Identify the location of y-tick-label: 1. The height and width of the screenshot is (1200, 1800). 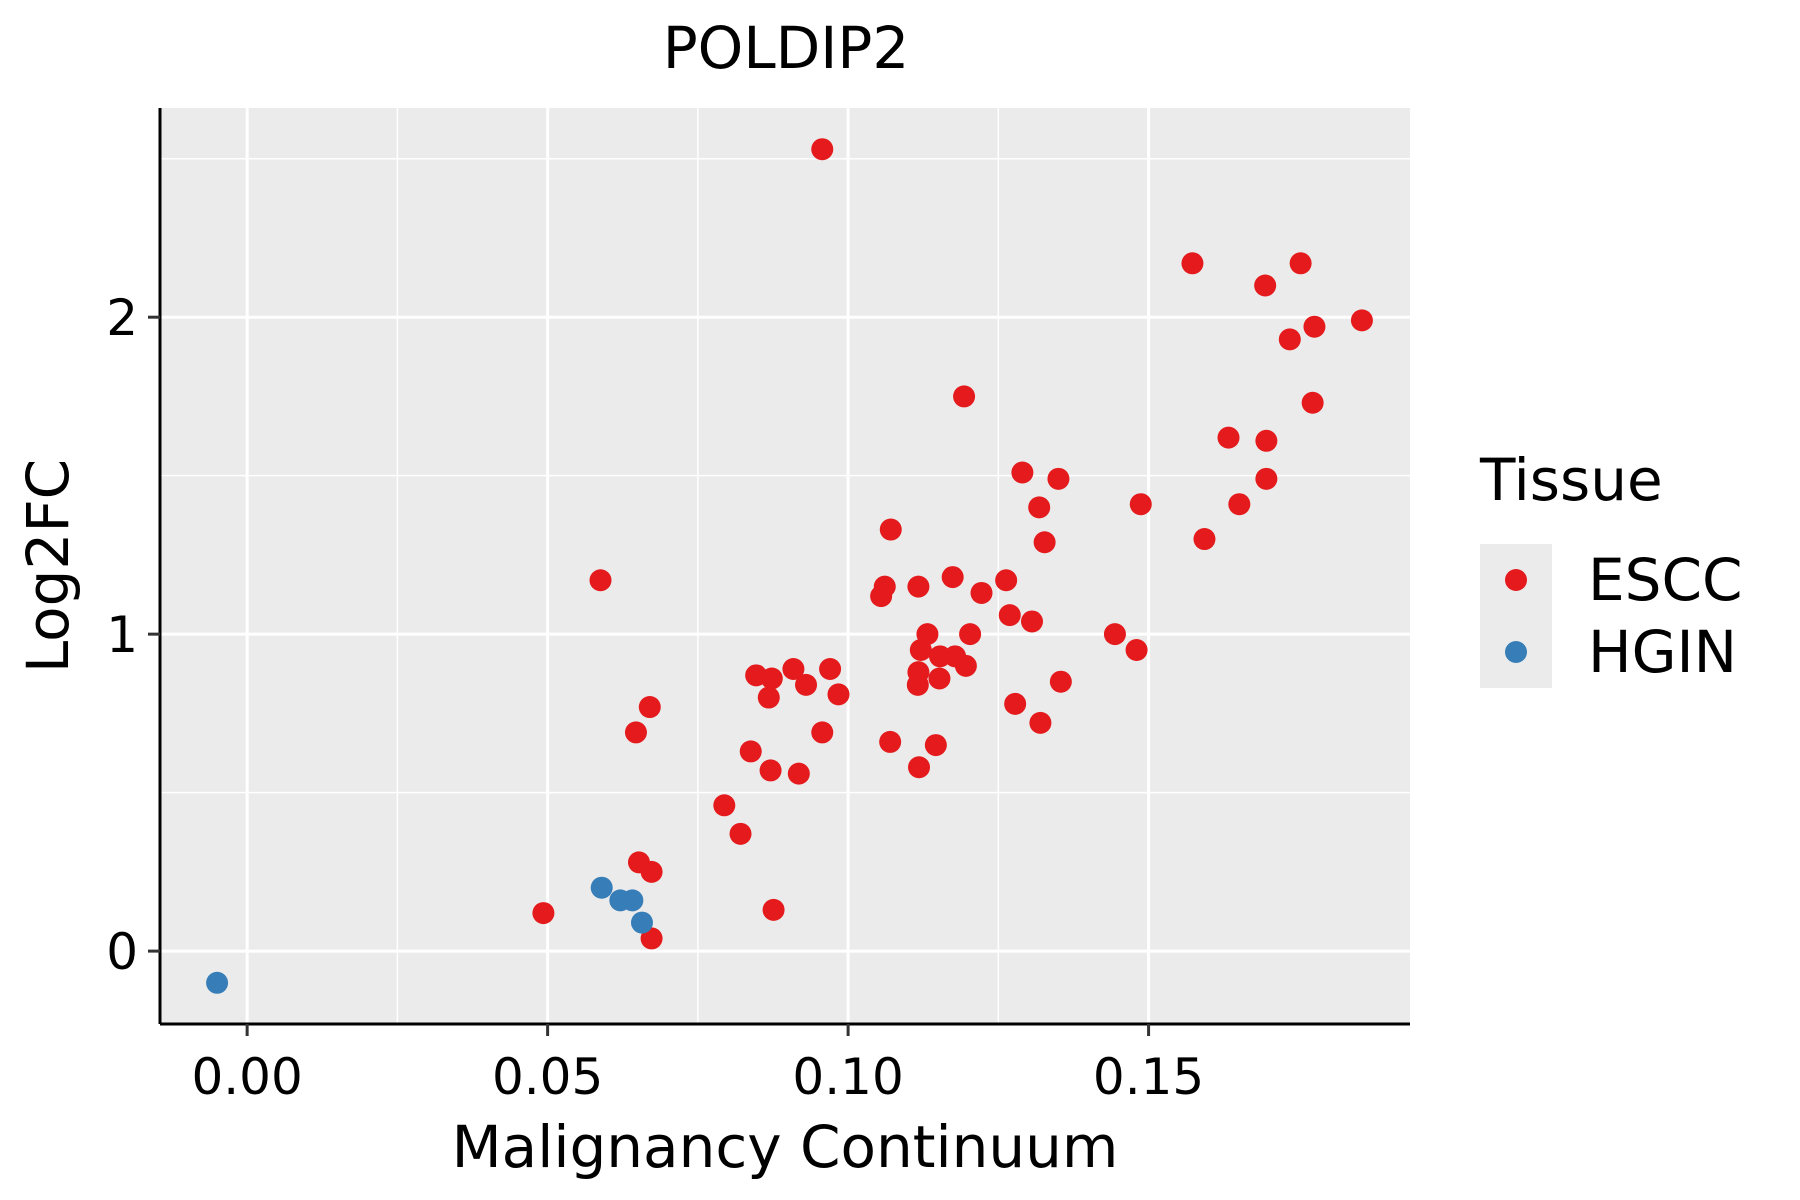
(122, 635).